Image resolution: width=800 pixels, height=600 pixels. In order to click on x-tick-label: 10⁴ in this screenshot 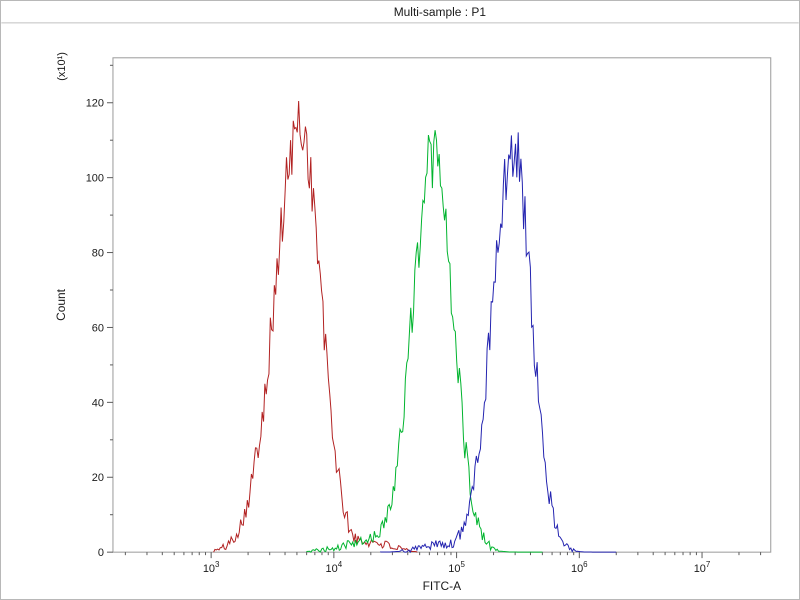, I will do `click(334, 567)`.